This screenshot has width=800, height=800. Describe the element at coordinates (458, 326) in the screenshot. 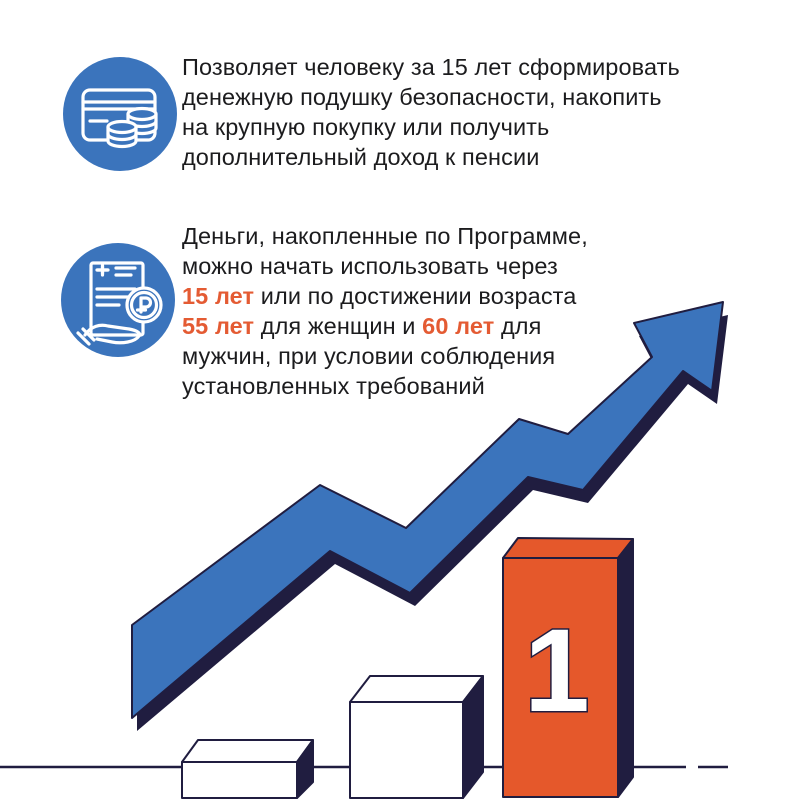

I see `highlighted-term: 60 лет` at that location.